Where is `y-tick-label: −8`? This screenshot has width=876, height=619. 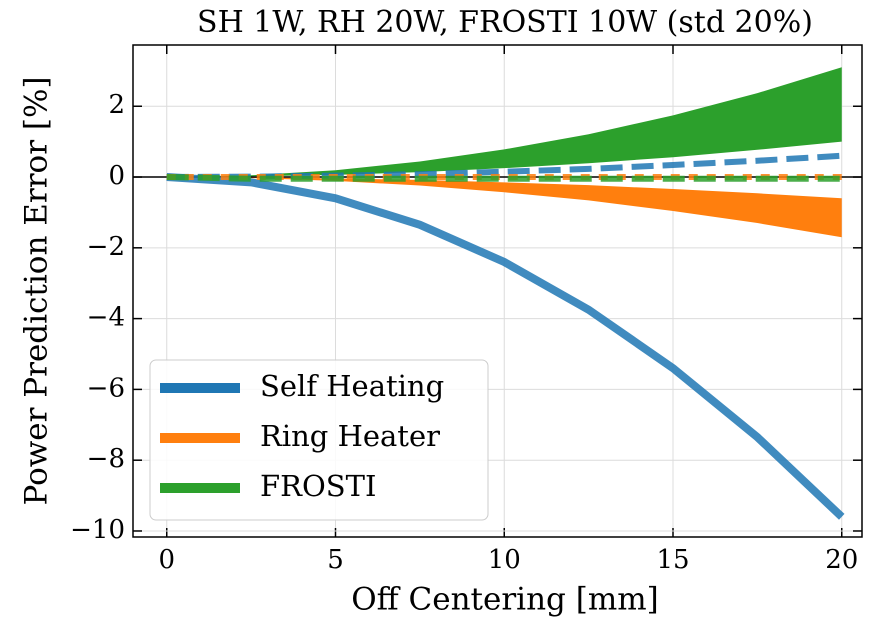
y-tick-label: −8 is located at coordinates (106, 459).